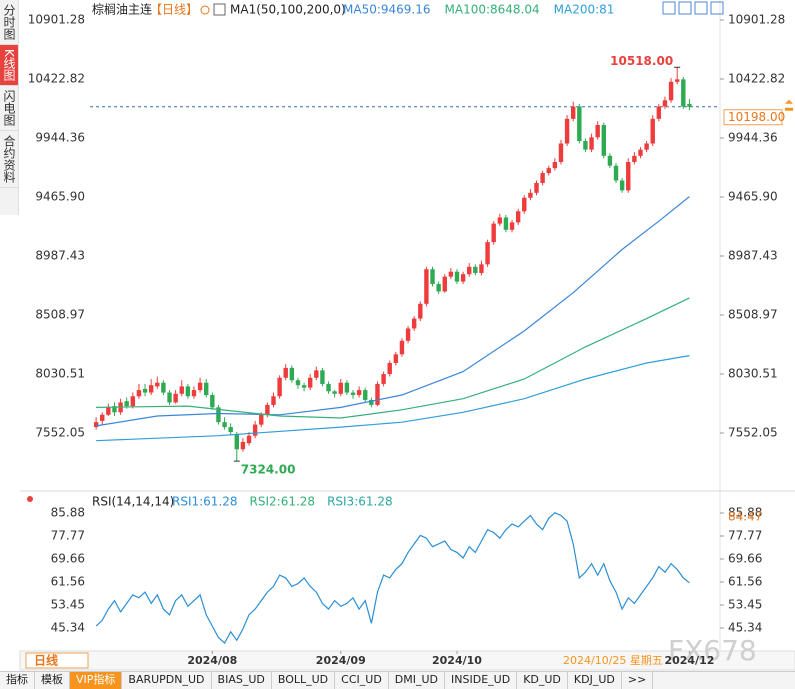 The width and height of the screenshot is (795, 689). Describe the element at coordinates (745, 604) in the screenshot. I see `y-tick-label-right: 53.45` at that location.